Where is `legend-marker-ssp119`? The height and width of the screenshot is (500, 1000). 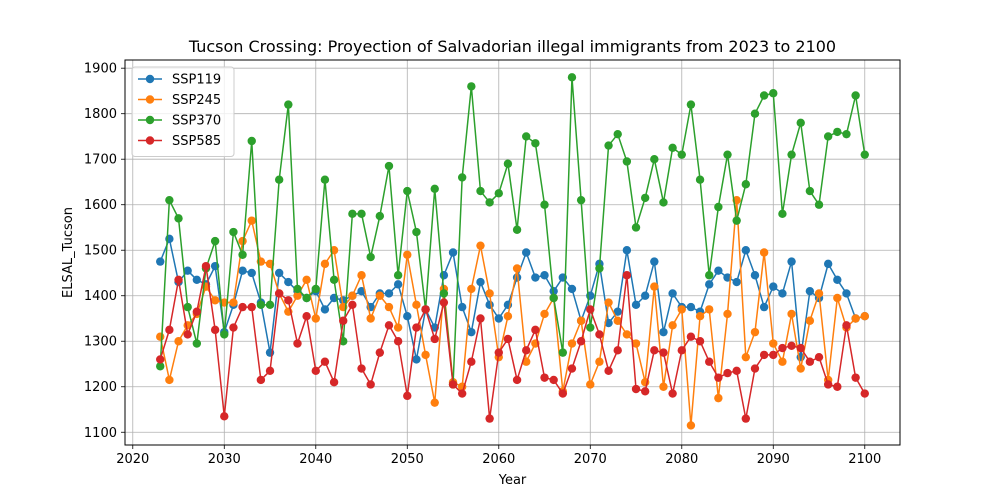 legend-marker-ssp119 is located at coordinates (150, 79).